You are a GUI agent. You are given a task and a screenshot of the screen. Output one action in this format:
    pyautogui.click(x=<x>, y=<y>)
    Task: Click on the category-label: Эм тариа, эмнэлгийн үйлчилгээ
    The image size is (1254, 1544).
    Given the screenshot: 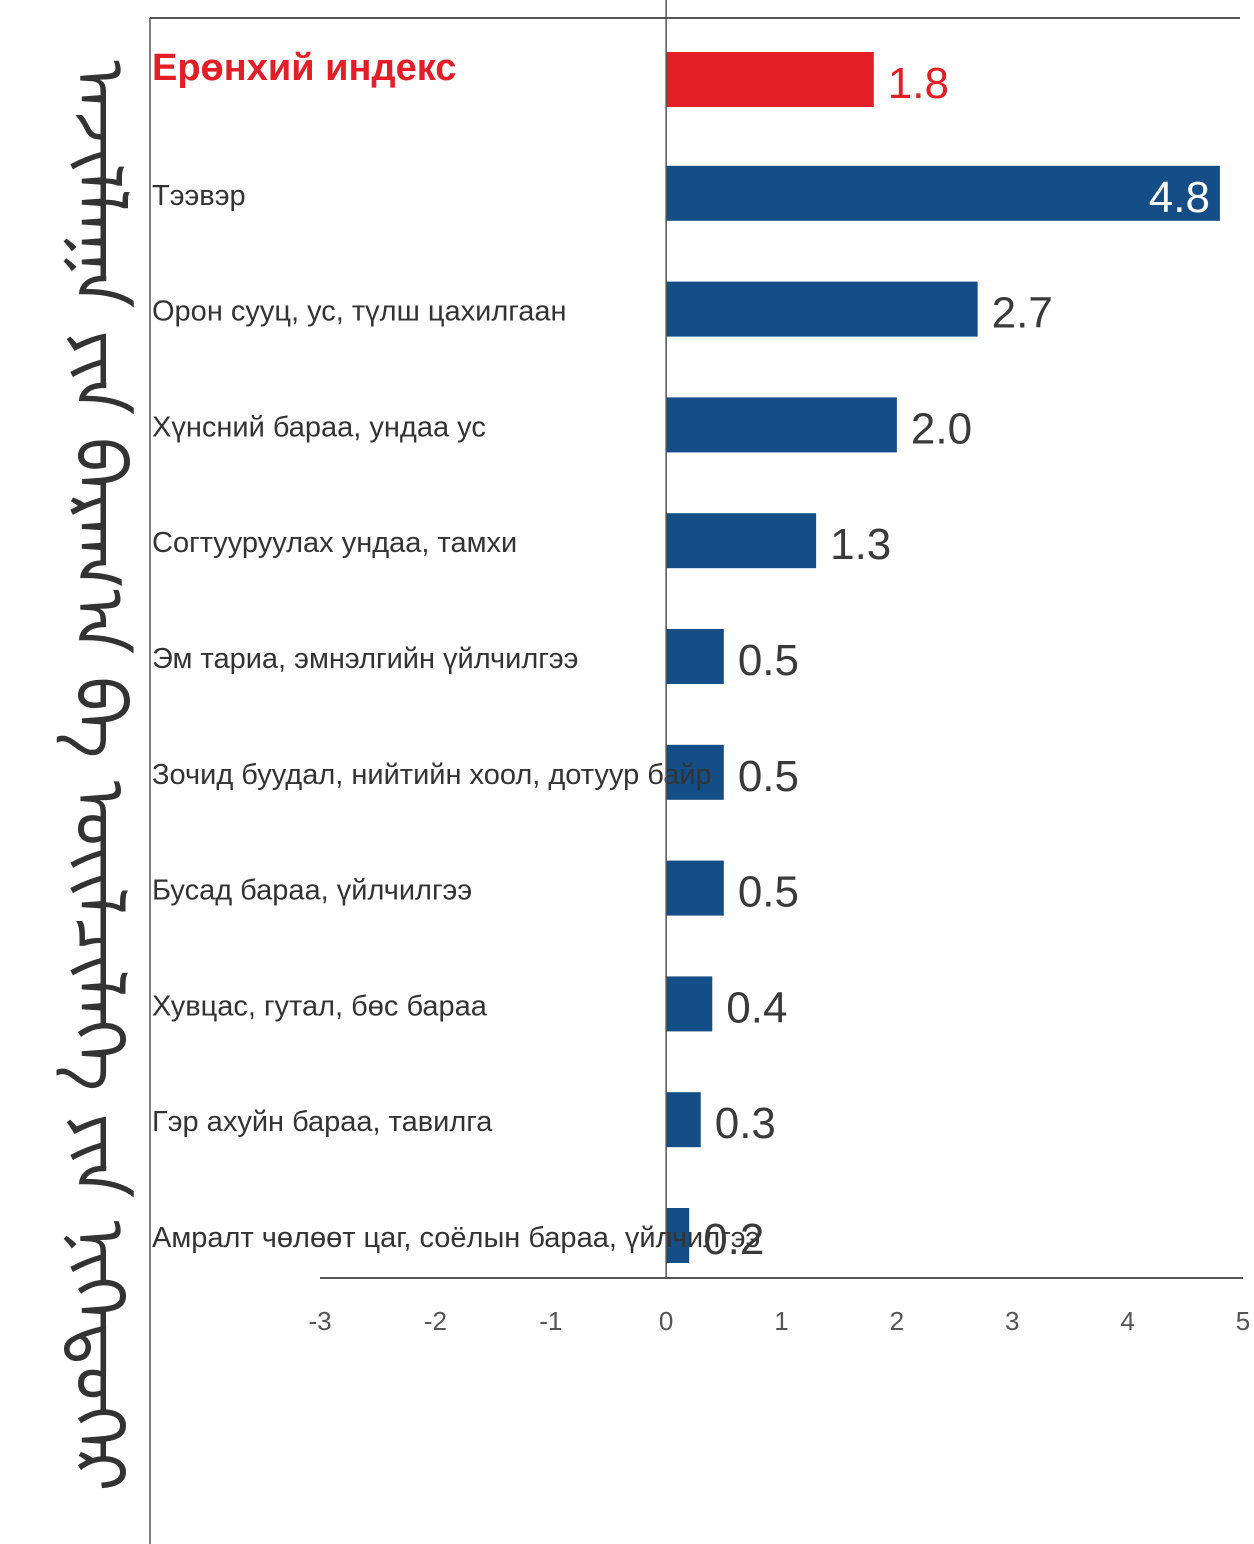 What is the action you would take?
    pyautogui.click(x=365, y=659)
    